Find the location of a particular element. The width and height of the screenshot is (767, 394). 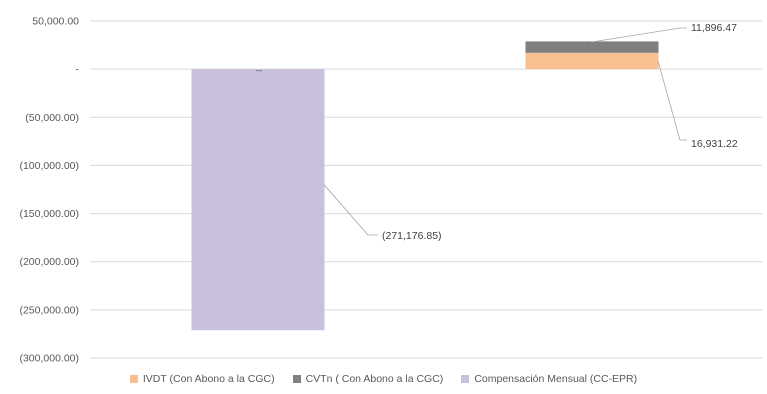

y-tick-label: (300,000.00) is located at coordinates (49, 359).